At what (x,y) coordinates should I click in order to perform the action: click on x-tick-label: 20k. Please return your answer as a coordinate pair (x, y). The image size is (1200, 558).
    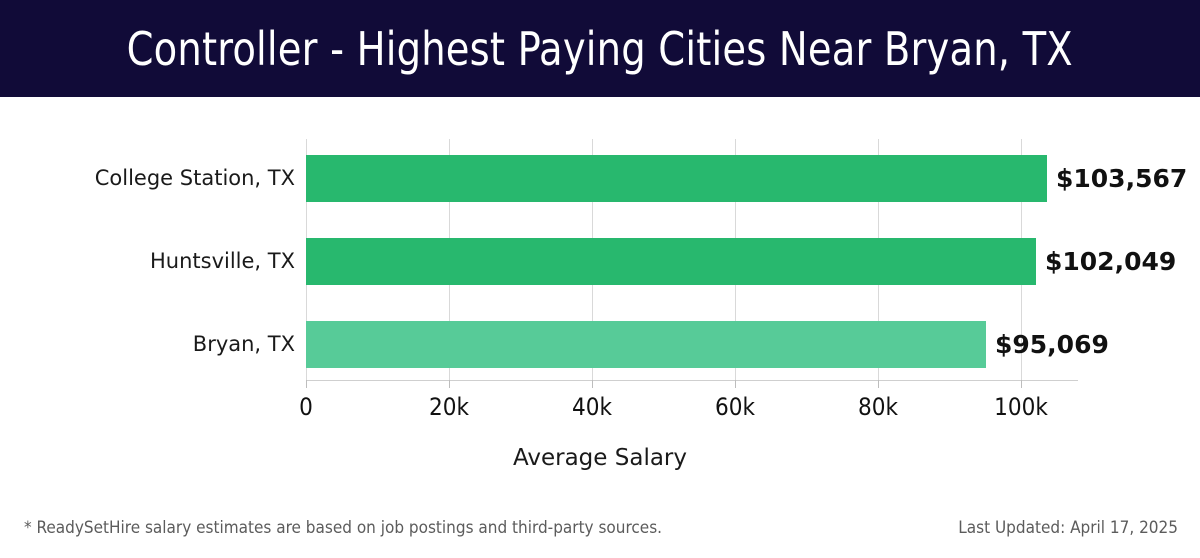
    Looking at the image, I should click on (449, 407).